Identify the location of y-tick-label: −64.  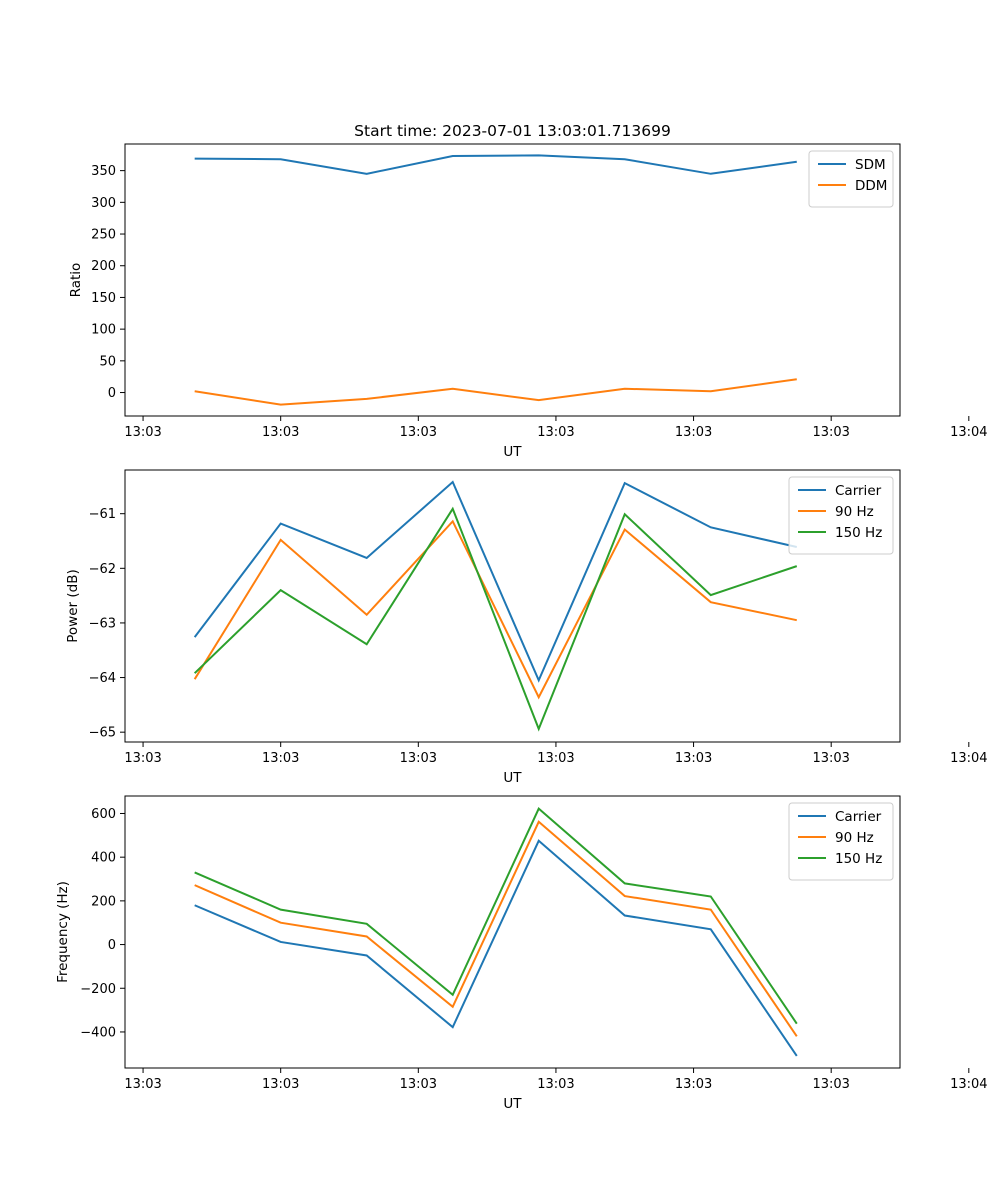
(102, 678).